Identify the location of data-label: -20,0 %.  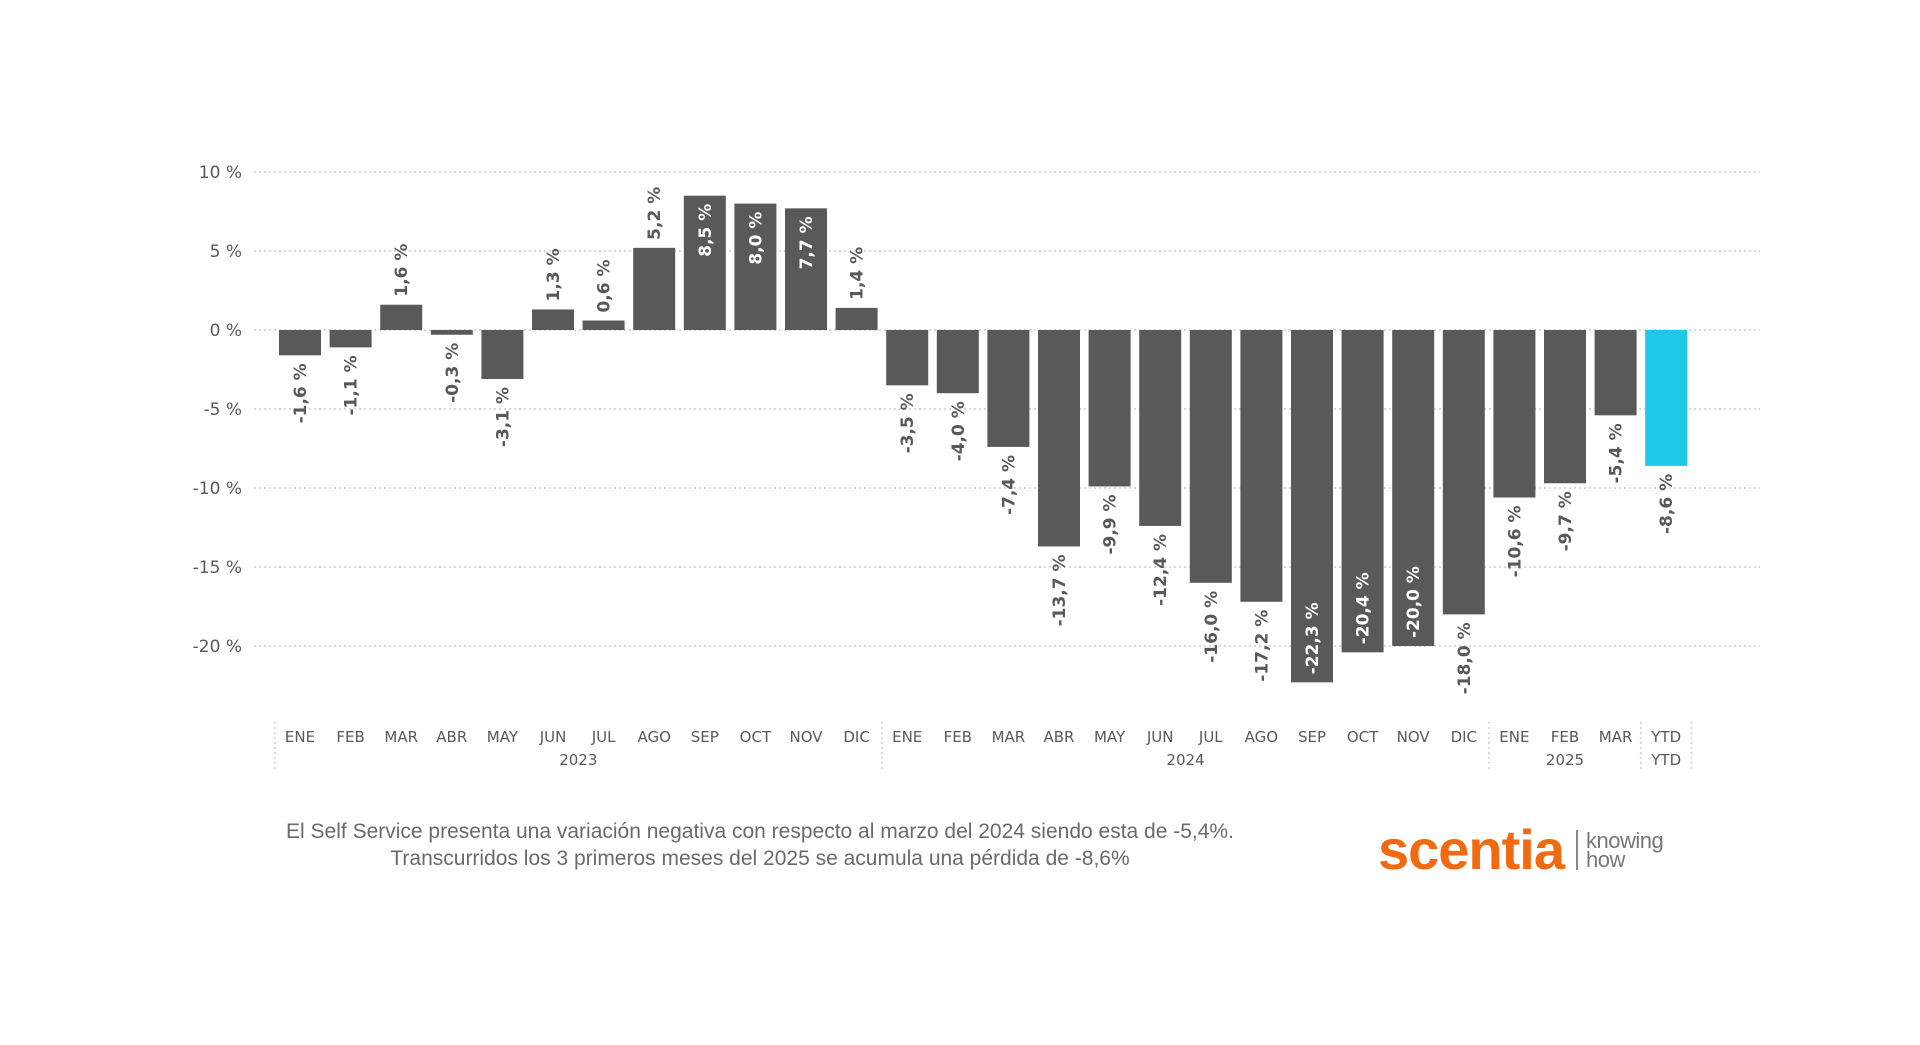
(1414, 602).